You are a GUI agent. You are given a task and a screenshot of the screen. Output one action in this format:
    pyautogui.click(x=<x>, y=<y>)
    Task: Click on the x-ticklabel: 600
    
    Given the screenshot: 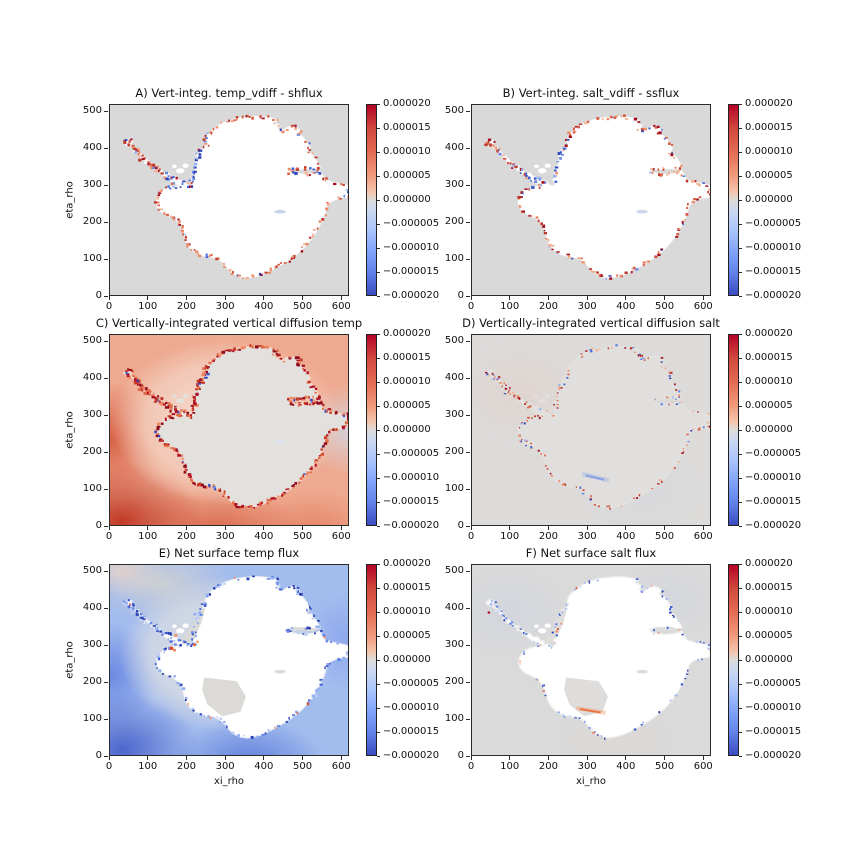 What is the action you would take?
    pyautogui.click(x=703, y=306)
    